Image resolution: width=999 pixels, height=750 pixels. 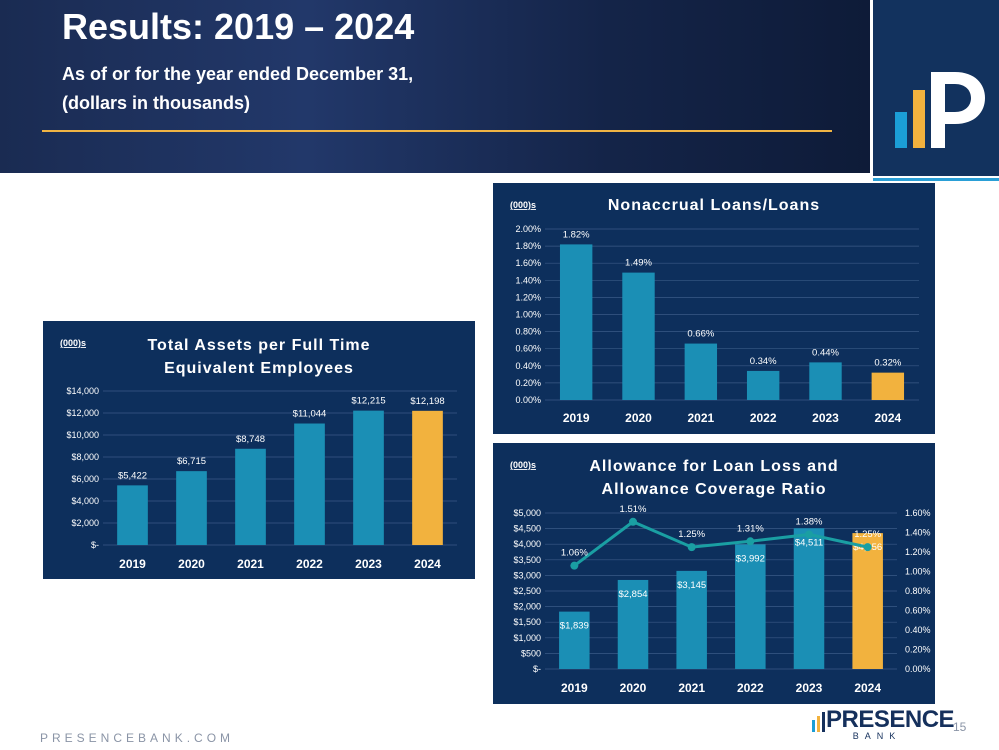 What do you see at coordinates (818, 722) in the screenshot?
I see `brand-bars-icon` at bounding box center [818, 722].